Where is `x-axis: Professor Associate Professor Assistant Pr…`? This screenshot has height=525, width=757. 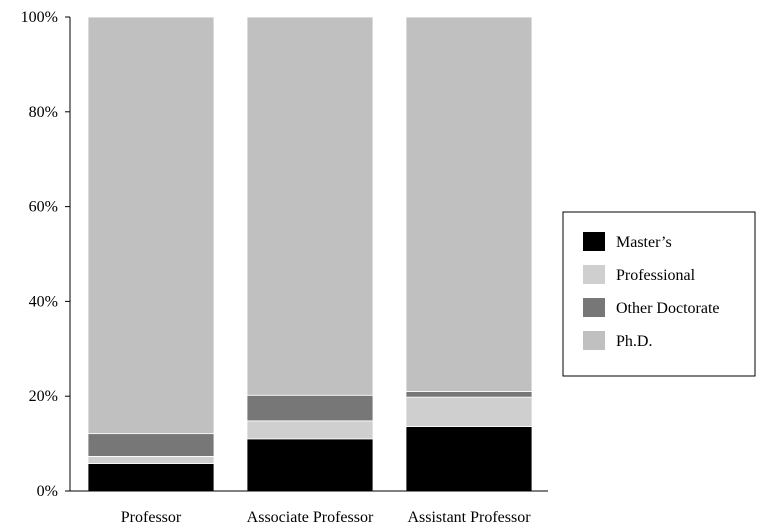
x-axis: Professor Associate Professor Assistant Pr… is located at coordinates (309, 507).